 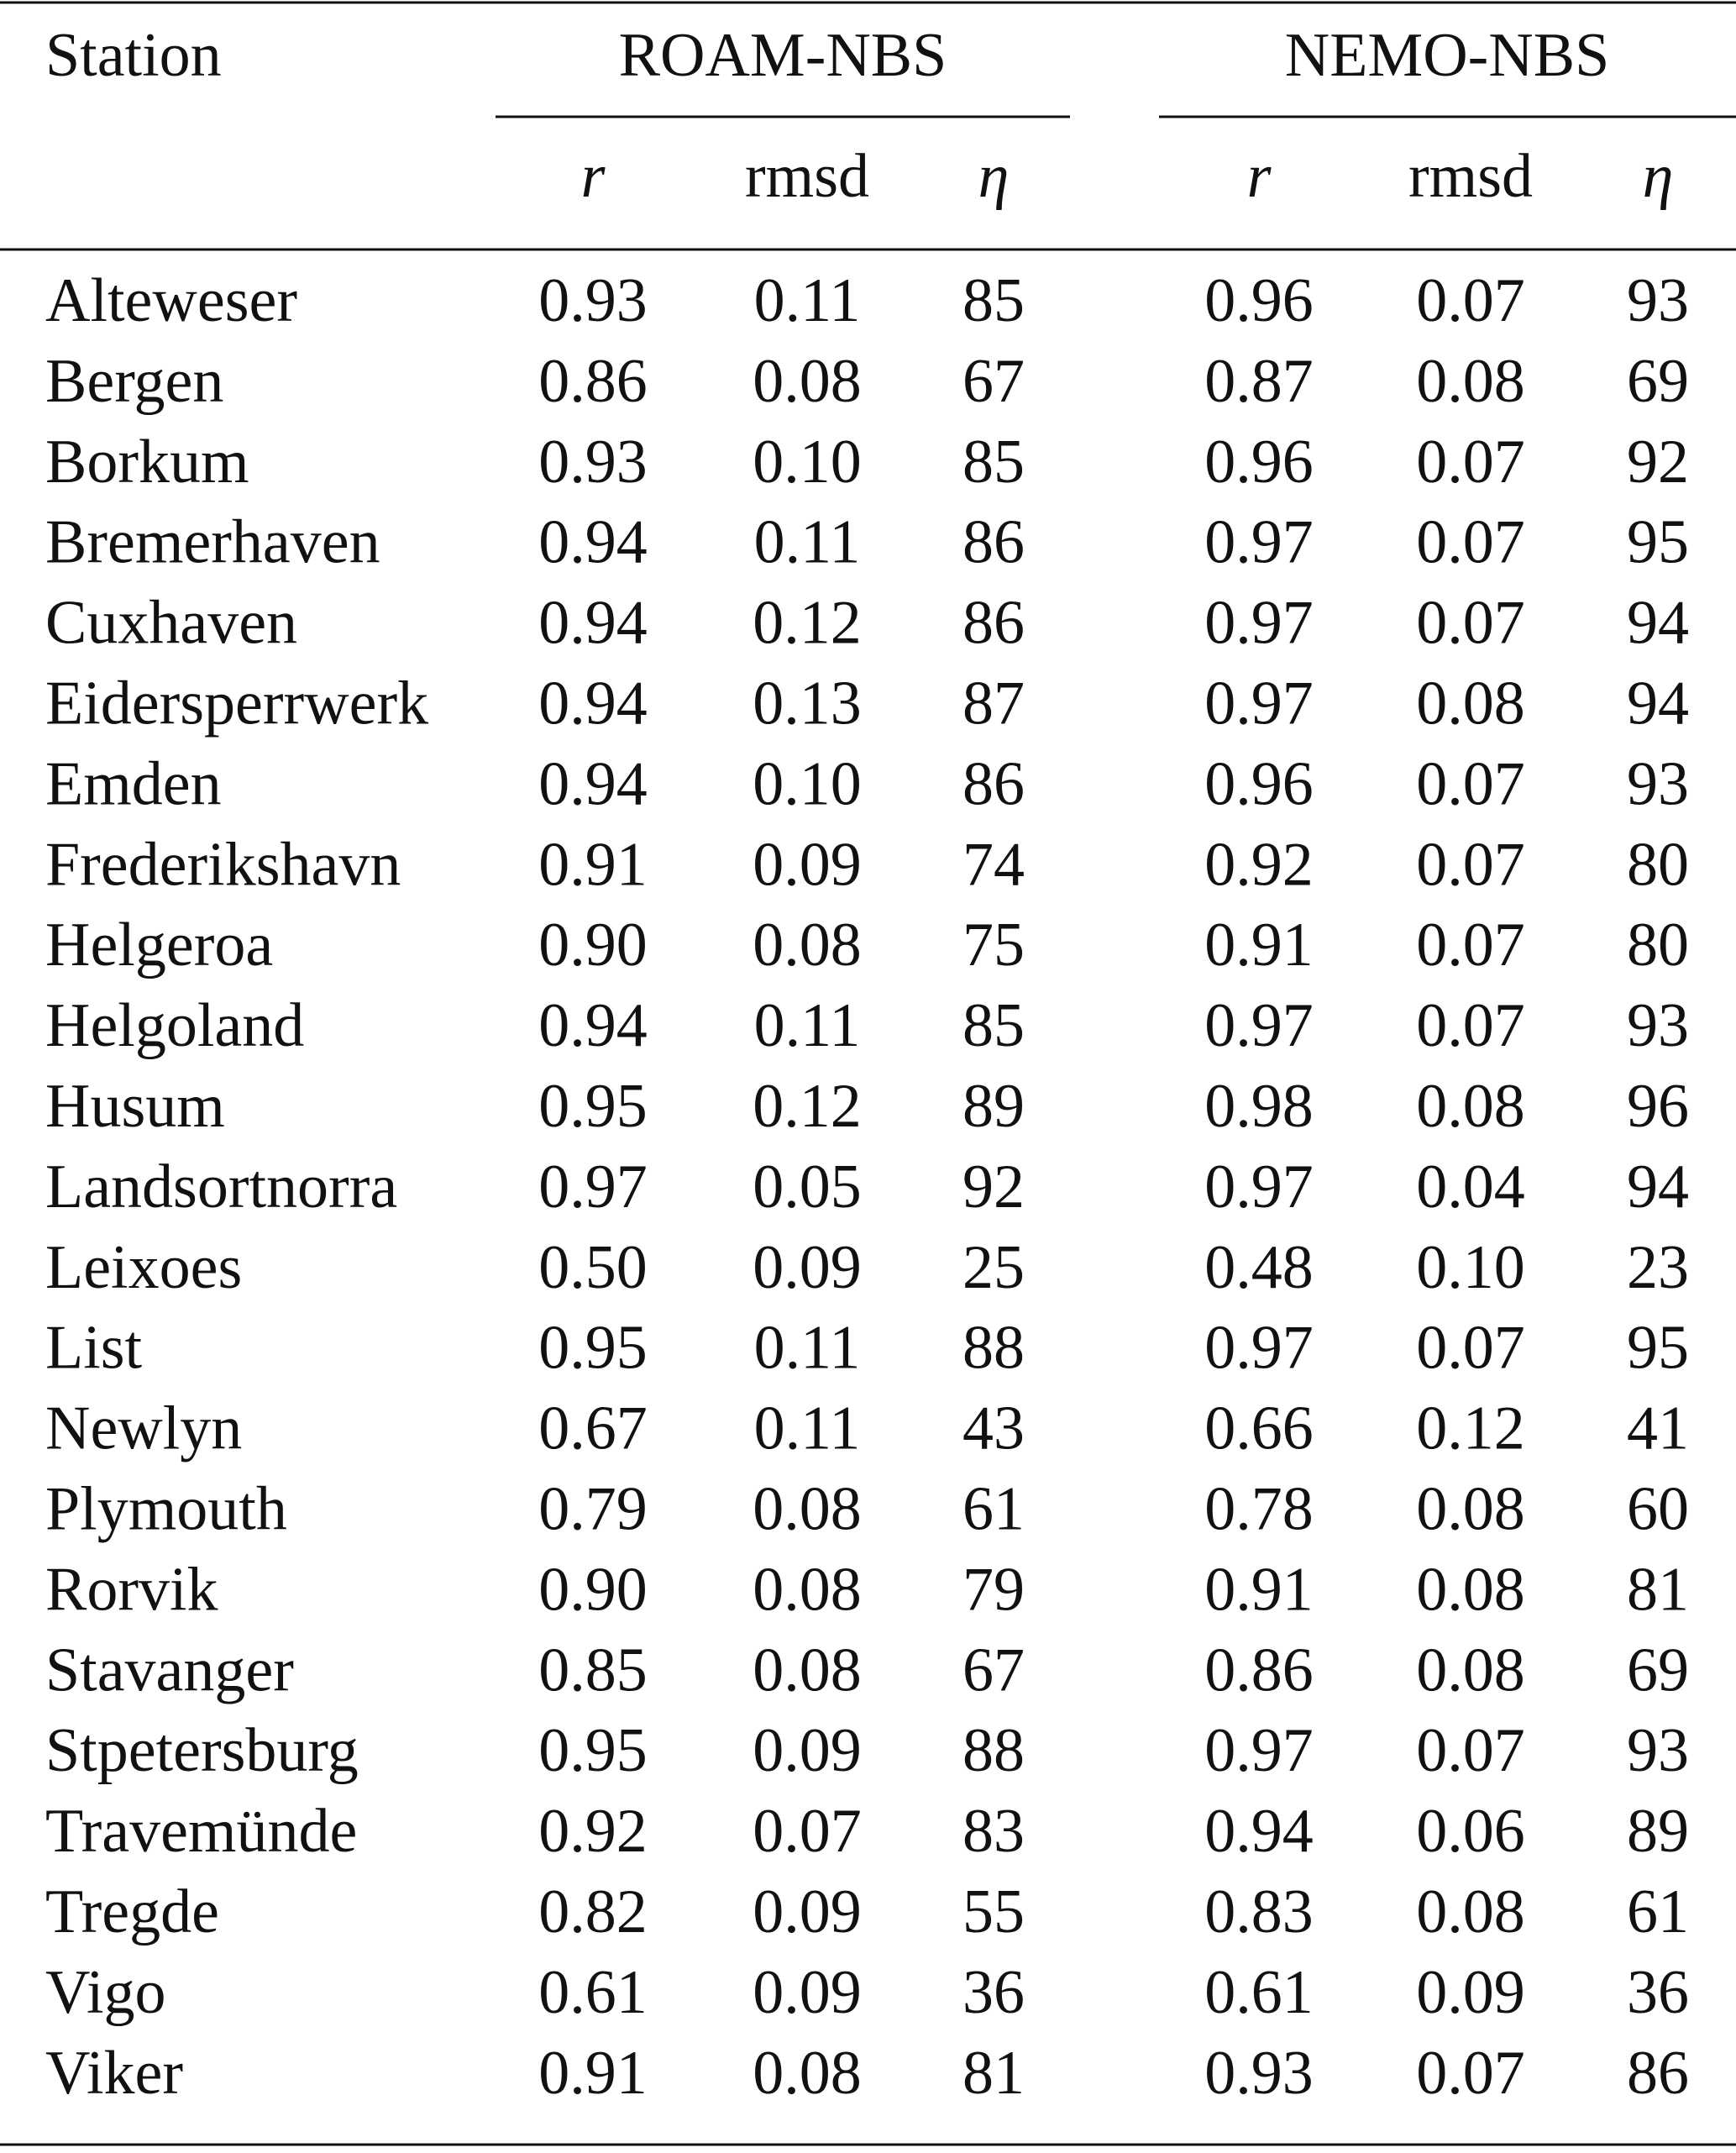 What do you see at coordinates (1658, 1831) in the screenshot?
I see `cell-value: 89` at bounding box center [1658, 1831].